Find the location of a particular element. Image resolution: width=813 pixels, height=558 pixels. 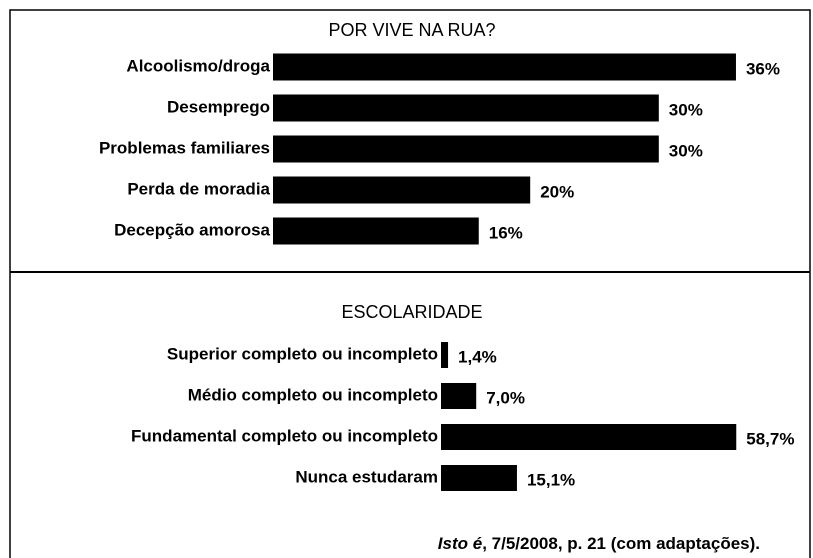

value-label: 36% is located at coordinates (763, 68).